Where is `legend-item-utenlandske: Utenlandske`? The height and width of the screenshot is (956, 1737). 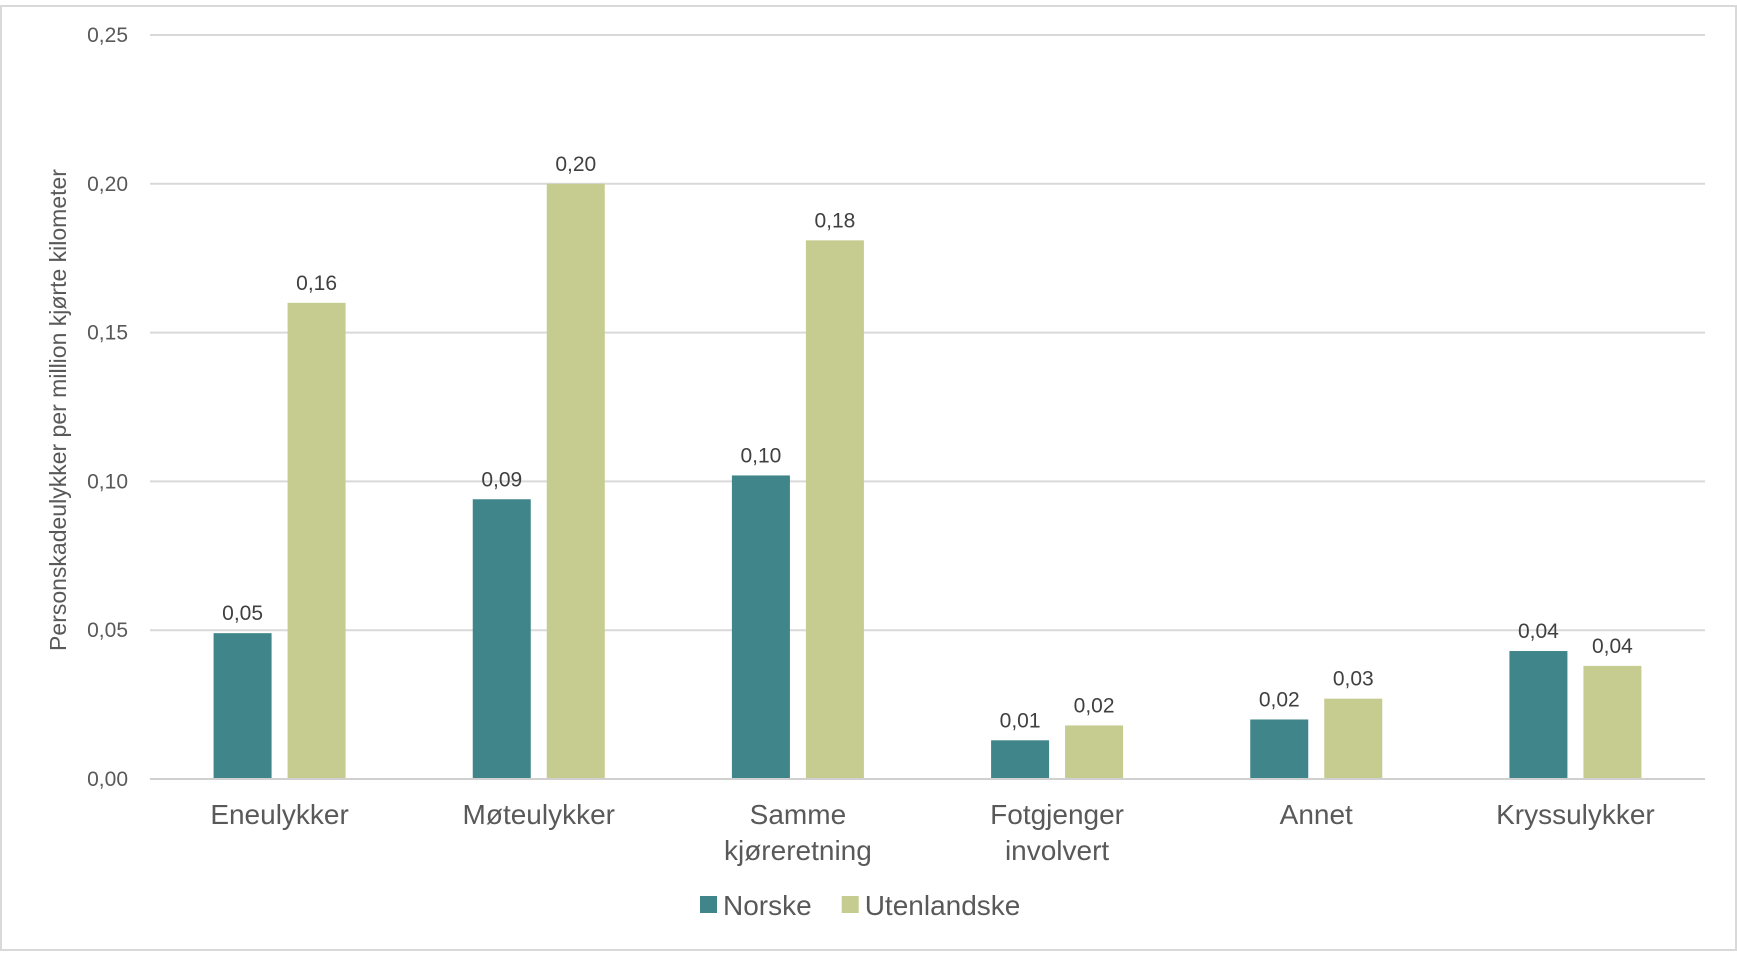
legend-item-utenlandske: Utenlandske is located at coordinates (931, 905).